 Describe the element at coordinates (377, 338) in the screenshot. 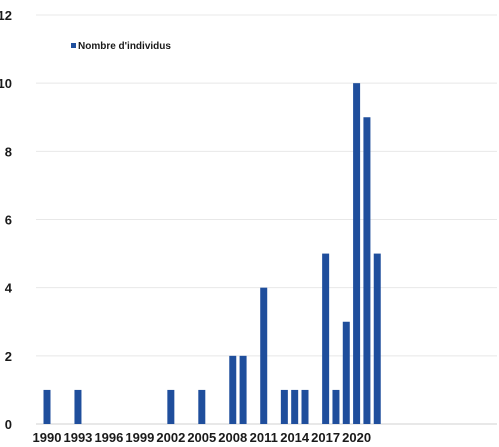

I see `bar-2022` at that location.